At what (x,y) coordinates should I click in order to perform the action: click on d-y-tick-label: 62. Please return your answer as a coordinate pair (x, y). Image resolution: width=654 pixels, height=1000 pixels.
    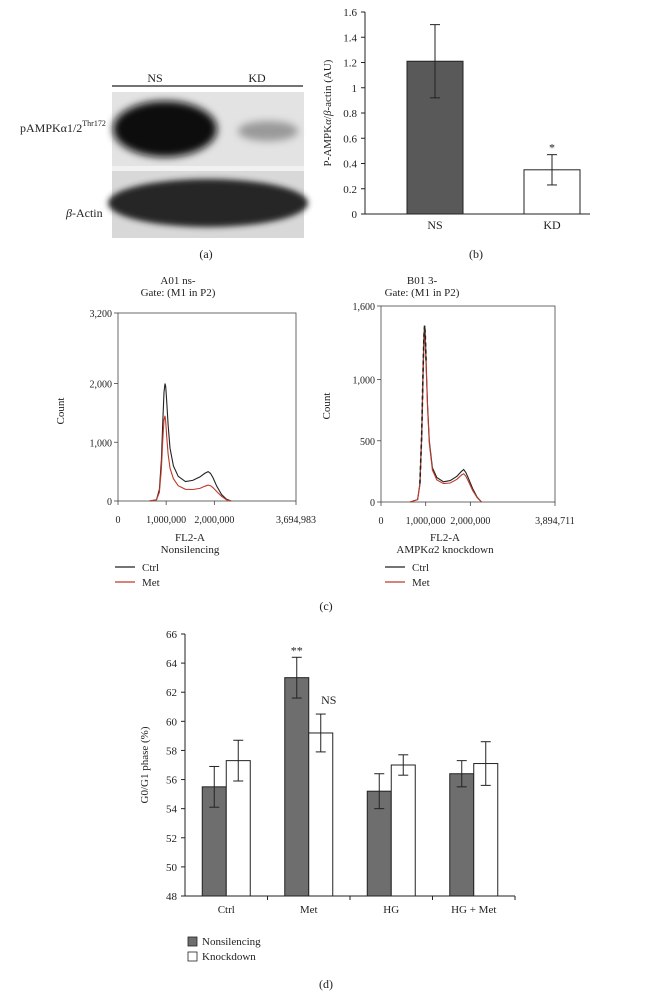
    Looking at the image, I should click on (171, 693).